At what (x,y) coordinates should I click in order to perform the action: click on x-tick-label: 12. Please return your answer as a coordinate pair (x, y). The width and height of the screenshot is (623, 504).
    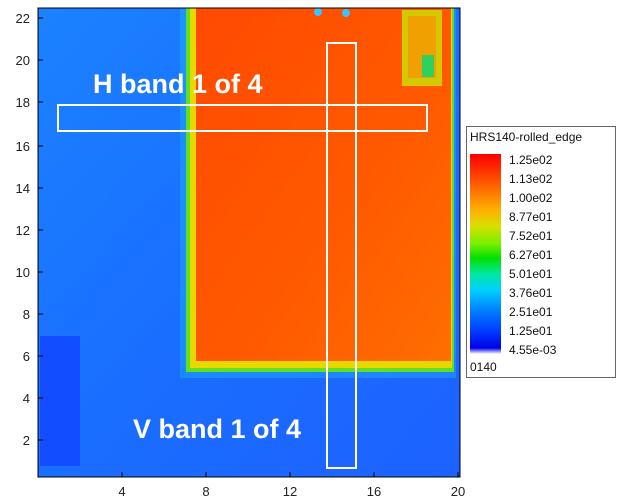
    Looking at the image, I should click on (290, 491).